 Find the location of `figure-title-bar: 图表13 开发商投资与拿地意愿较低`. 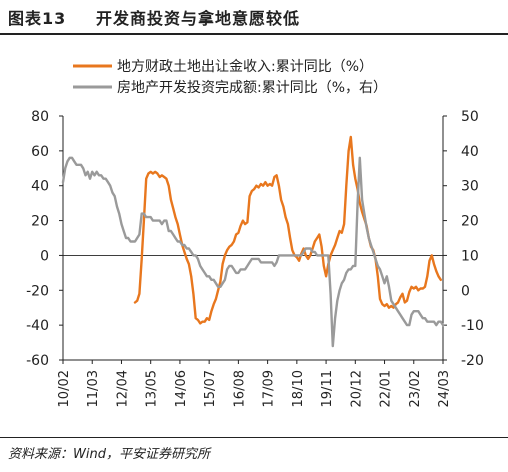

figure-title-bar: 图表13 开发商投资与拿地意愿较低 is located at coordinates (254, 17).